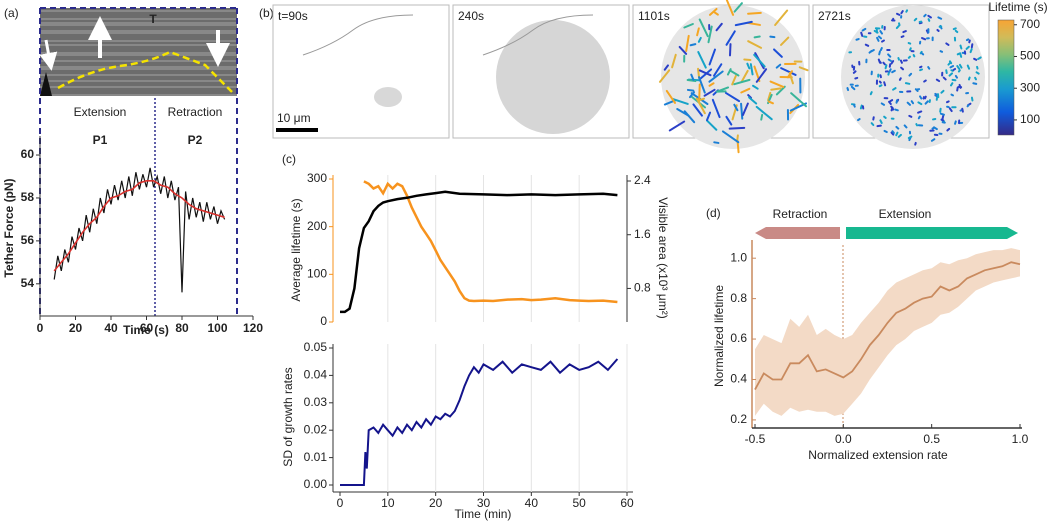 This screenshot has height=524, width=1050. Describe the element at coordinates (294, 118) in the screenshot. I see `scale-bar-label: 10 μm` at that location.